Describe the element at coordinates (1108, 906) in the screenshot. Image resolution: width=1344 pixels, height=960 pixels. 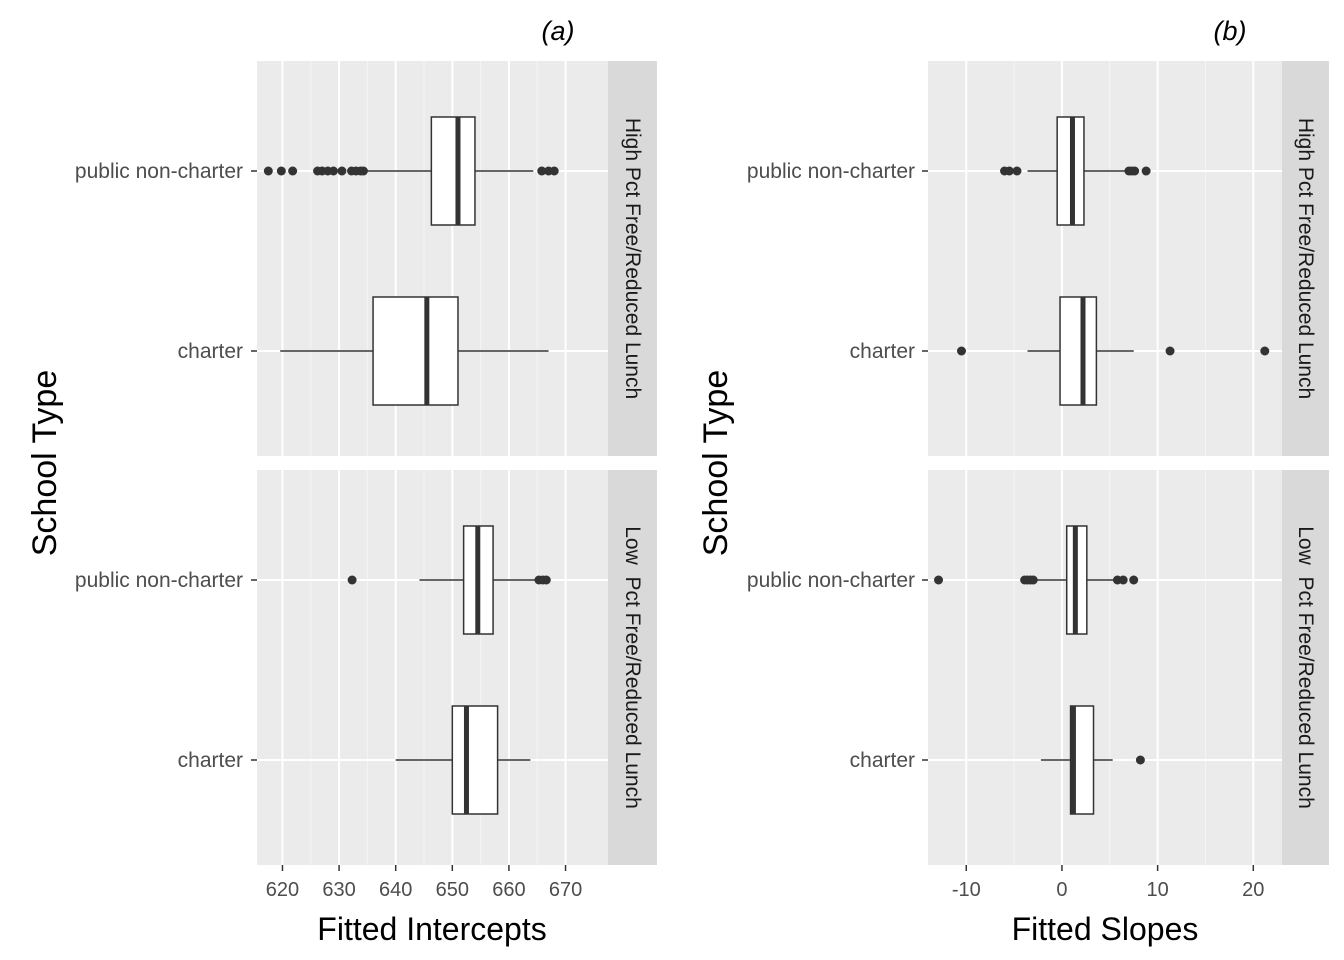
I see `x-axis: -10 0 10 20 Fitted Slopes` at that location.